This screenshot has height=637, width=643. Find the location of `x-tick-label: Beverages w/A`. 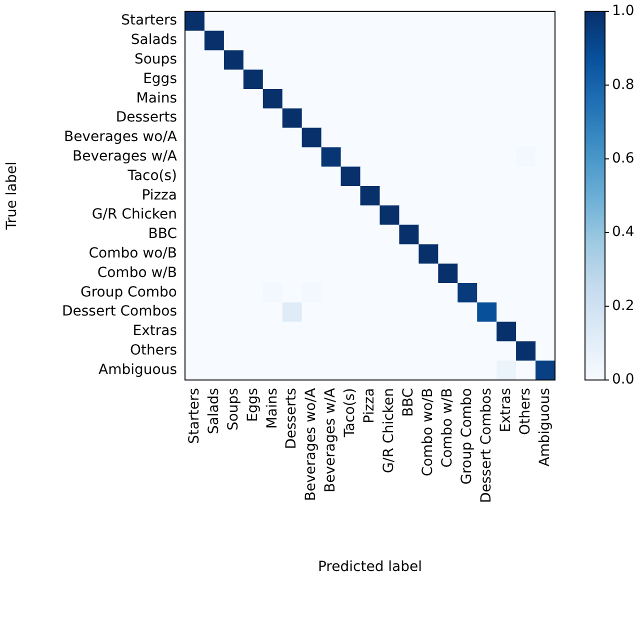

x-tick-label: Beverages w/A is located at coordinates (330, 440).